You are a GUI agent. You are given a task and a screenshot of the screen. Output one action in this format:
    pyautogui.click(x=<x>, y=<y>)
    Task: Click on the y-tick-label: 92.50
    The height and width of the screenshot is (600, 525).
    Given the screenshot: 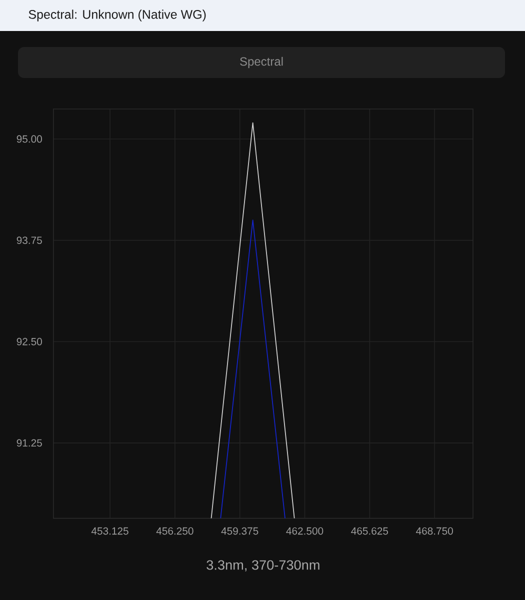 What is the action you would take?
    pyautogui.click(x=29, y=342)
    